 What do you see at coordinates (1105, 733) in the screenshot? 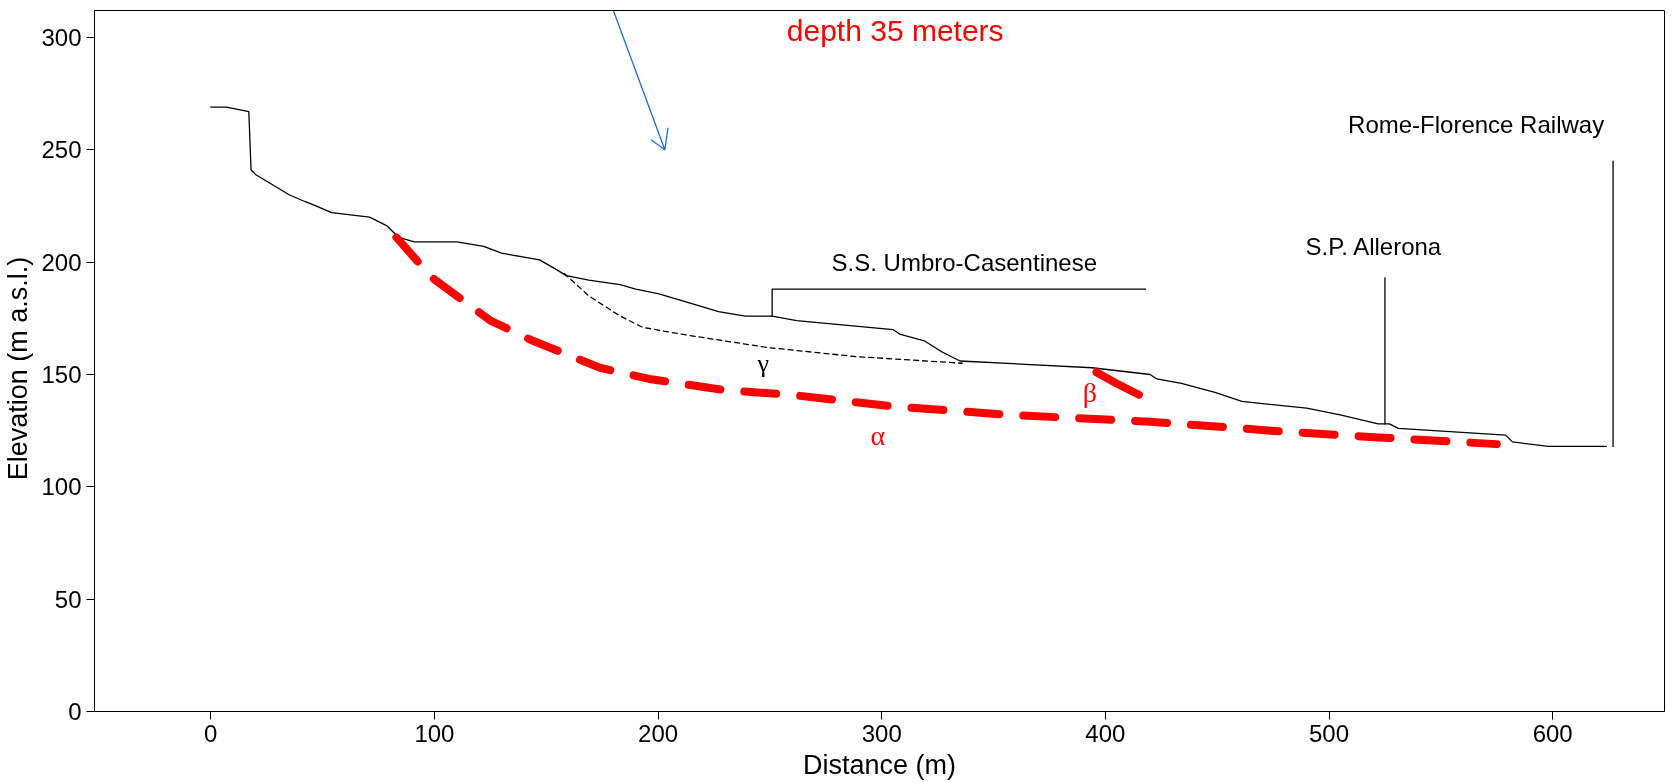
I see `x-tick-label: 400` at bounding box center [1105, 733].